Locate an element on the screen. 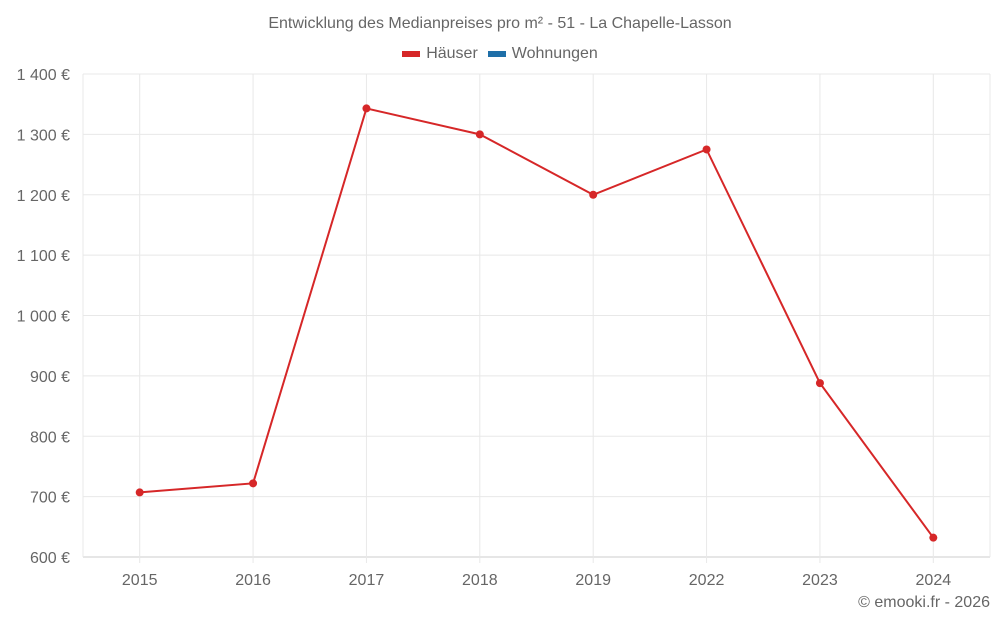 This screenshot has height=625, width=1000. y-tick-label: 800 € is located at coordinates (50, 437).